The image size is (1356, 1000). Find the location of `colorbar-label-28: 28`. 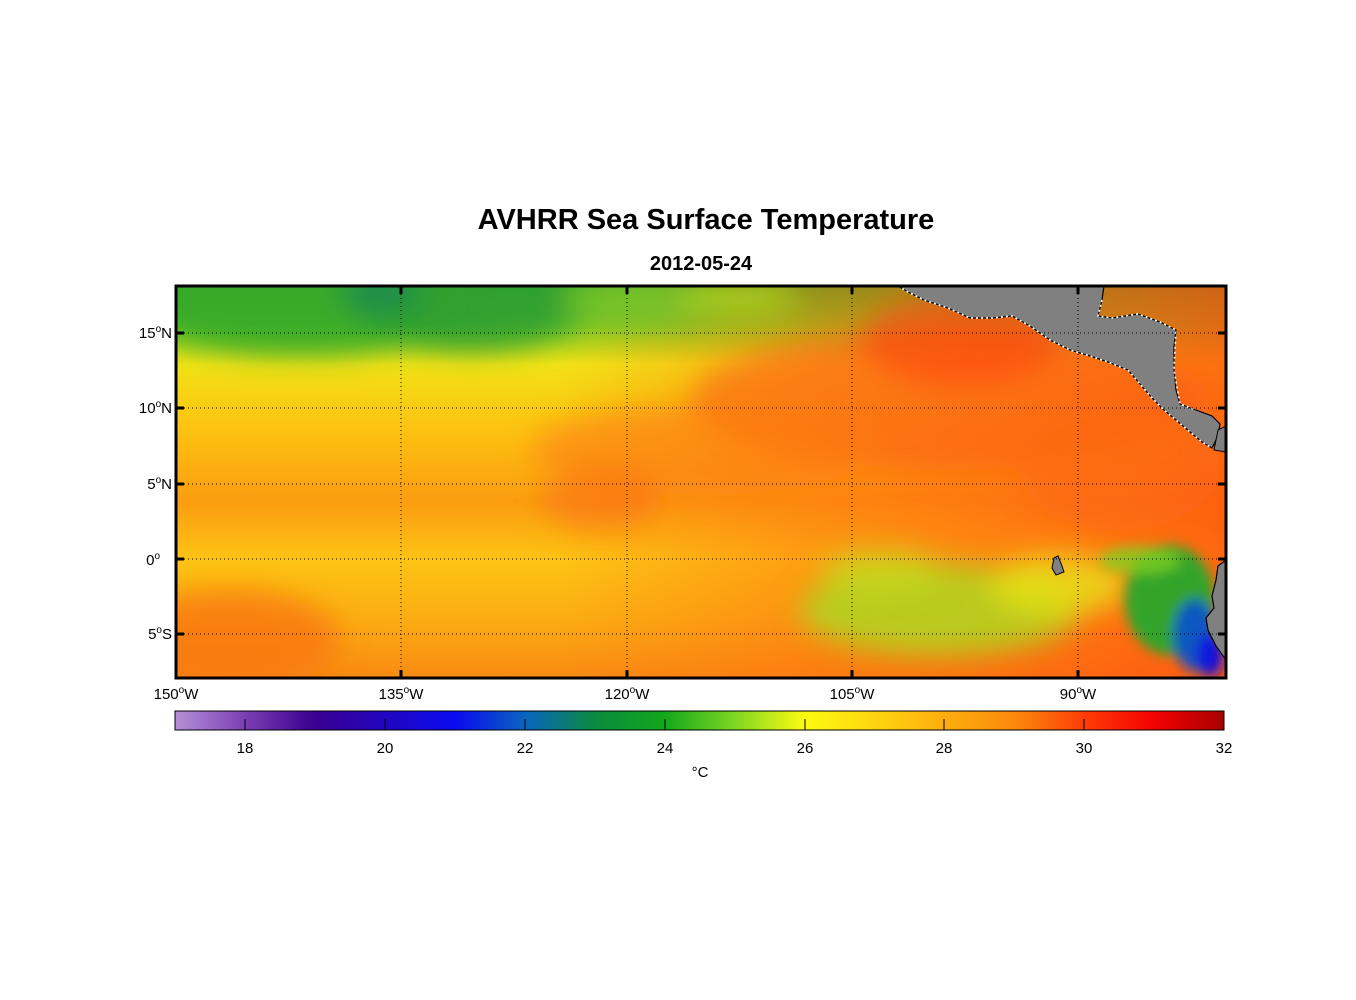

colorbar-label-28: 28 is located at coordinates (944, 748).